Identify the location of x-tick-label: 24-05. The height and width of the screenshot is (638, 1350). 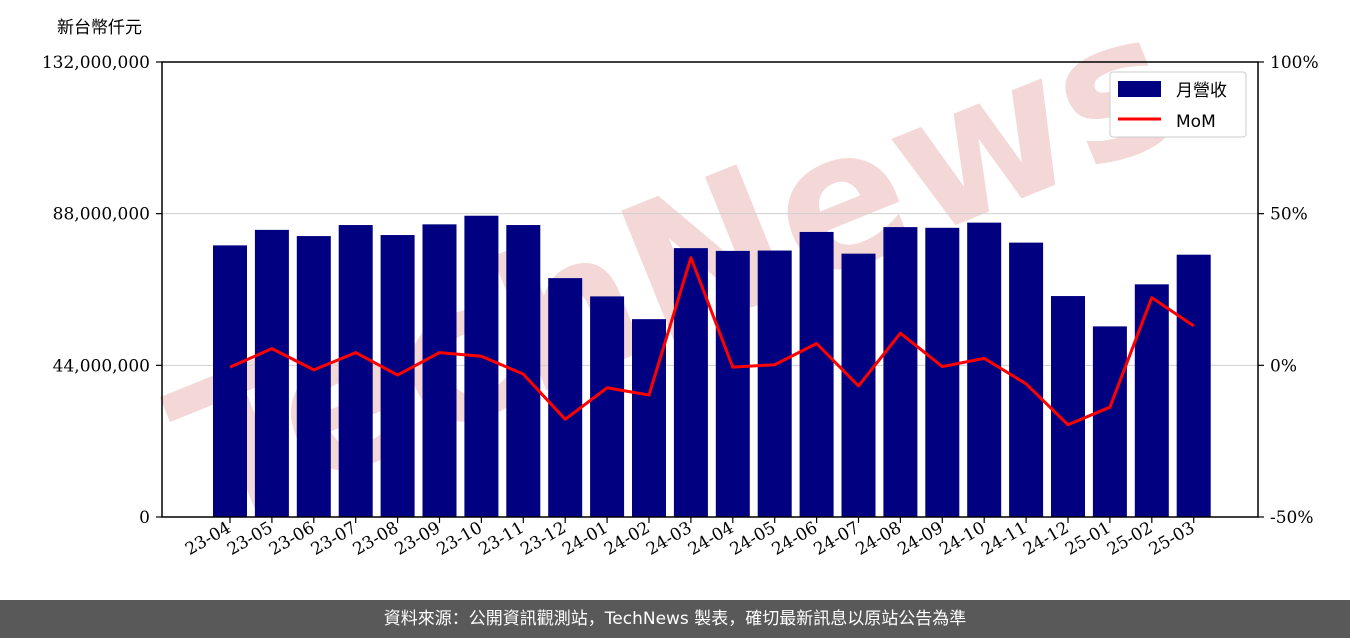
(753, 539).